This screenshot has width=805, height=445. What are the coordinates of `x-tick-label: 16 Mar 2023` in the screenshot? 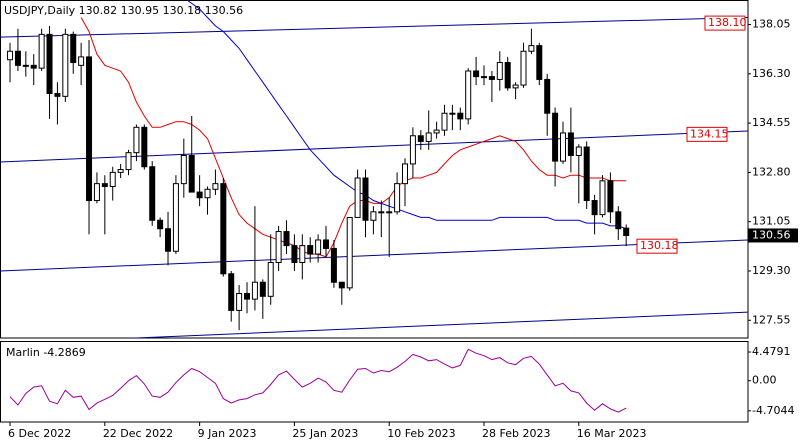 It's located at (612, 433).